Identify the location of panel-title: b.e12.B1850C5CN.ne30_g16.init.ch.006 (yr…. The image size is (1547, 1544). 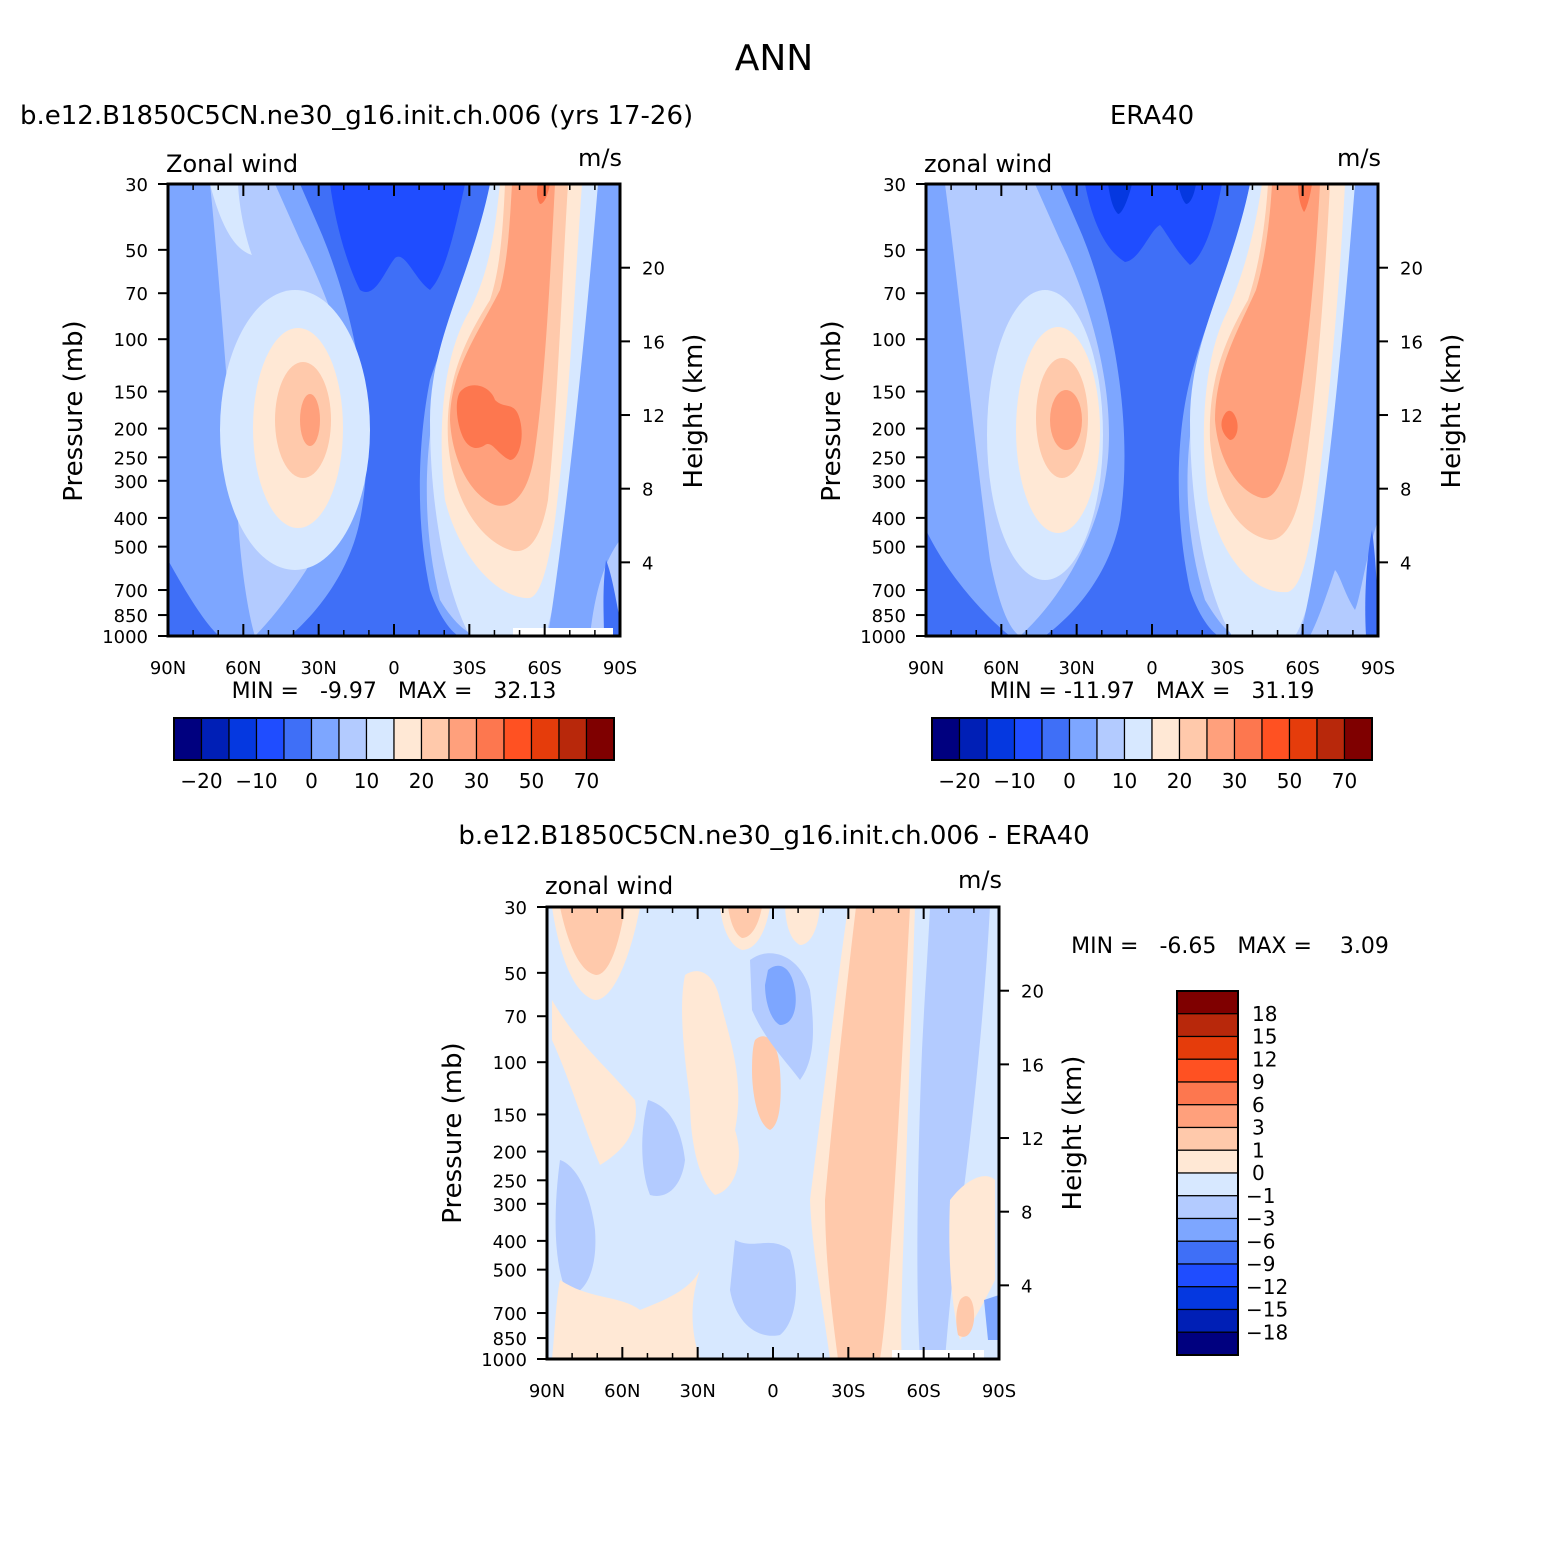
(356, 116).